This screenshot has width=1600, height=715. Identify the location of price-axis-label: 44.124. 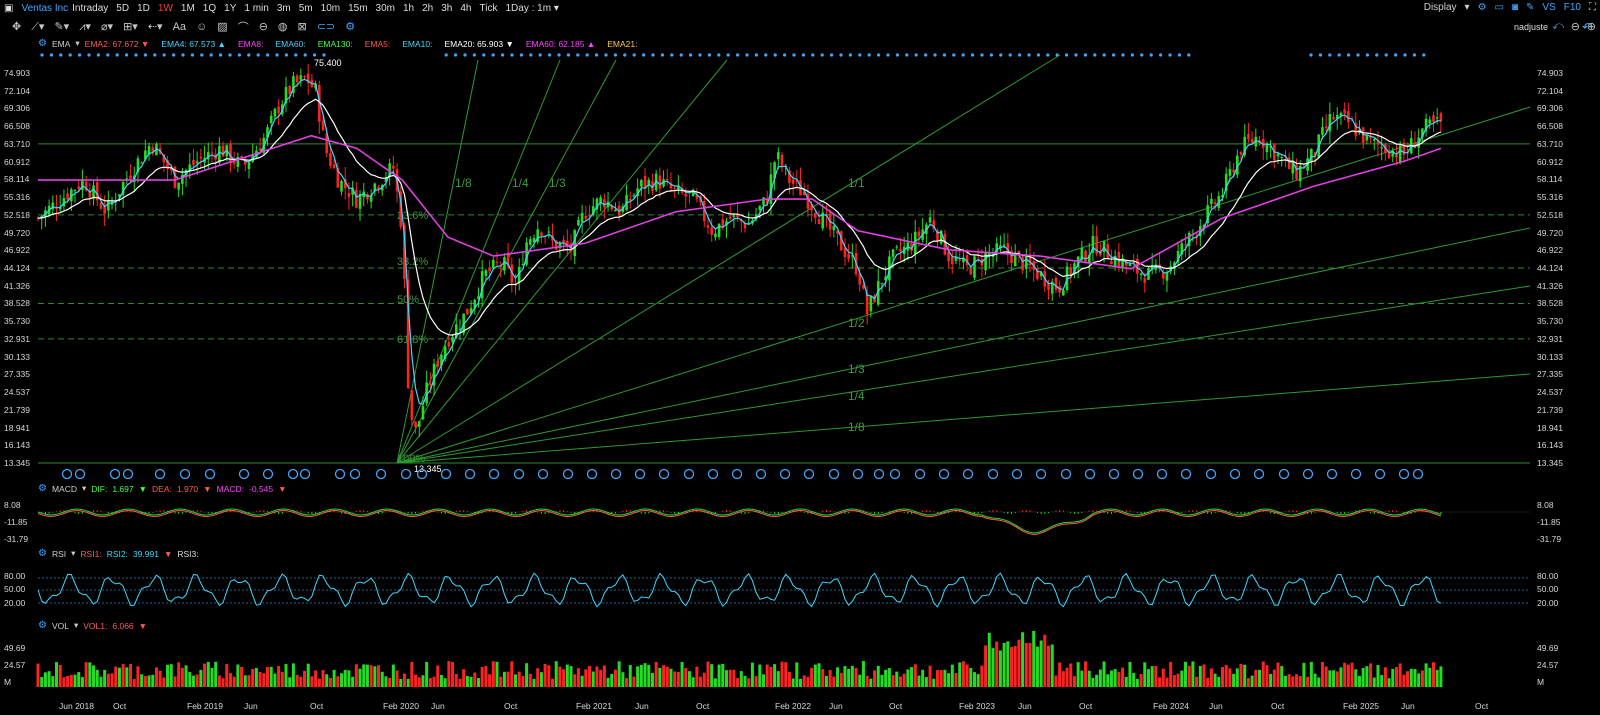
(17, 268).